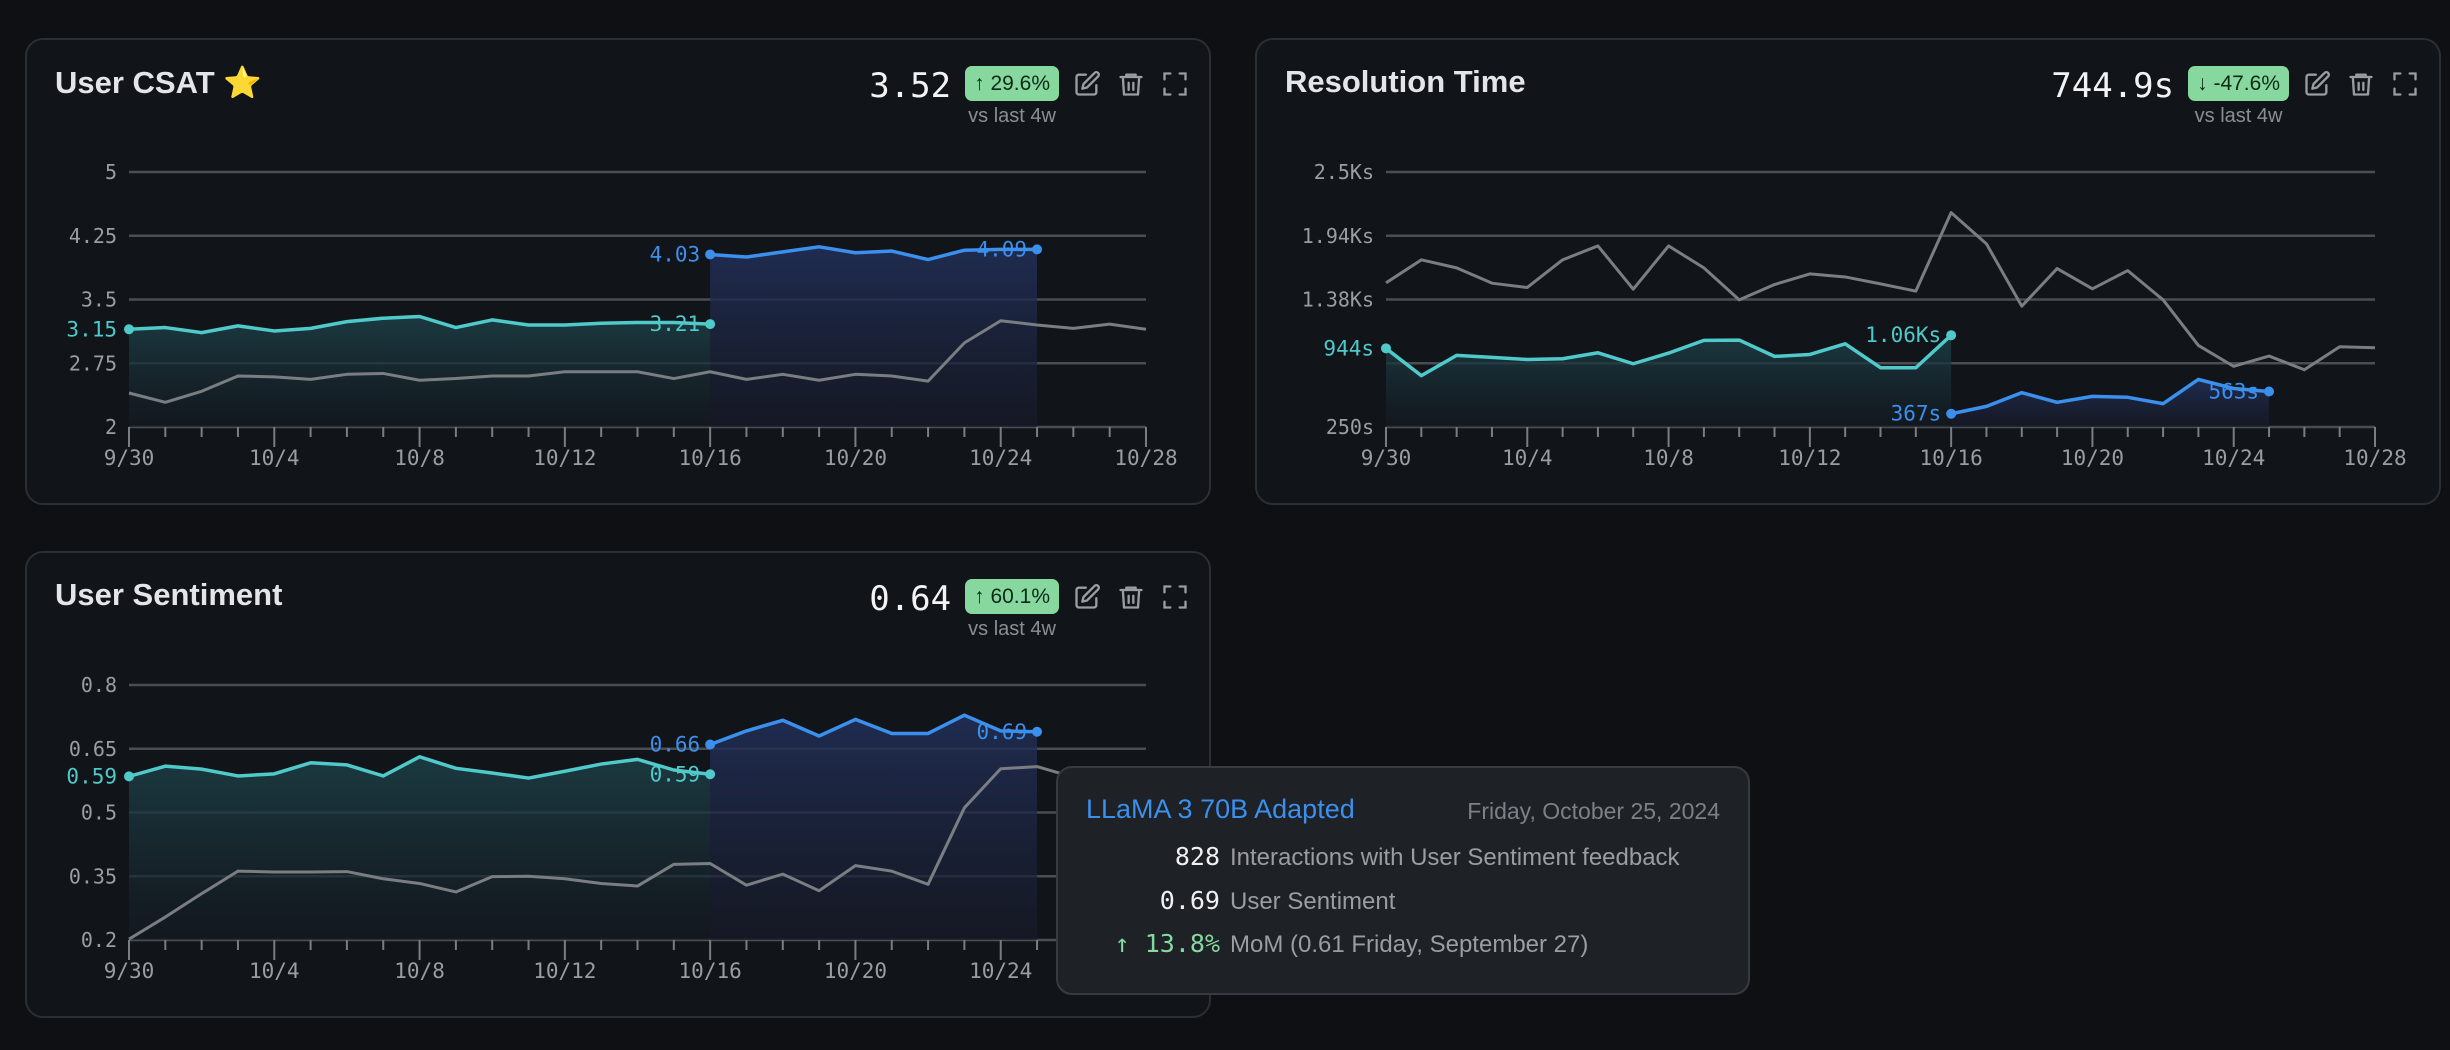 The width and height of the screenshot is (2450, 1050). I want to click on metric-header: 3.52 ↑ 29.6% vs last 4w, so click(1030, 97).